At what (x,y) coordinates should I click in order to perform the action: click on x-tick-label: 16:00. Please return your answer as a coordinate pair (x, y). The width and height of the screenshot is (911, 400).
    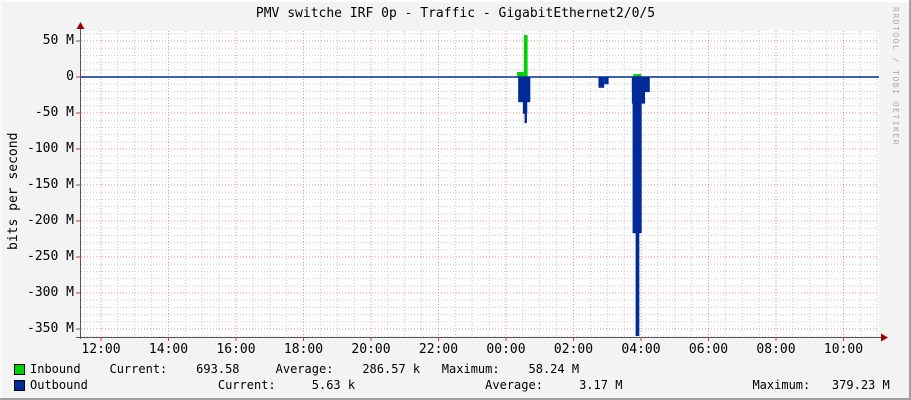
    Looking at the image, I should click on (236, 349).